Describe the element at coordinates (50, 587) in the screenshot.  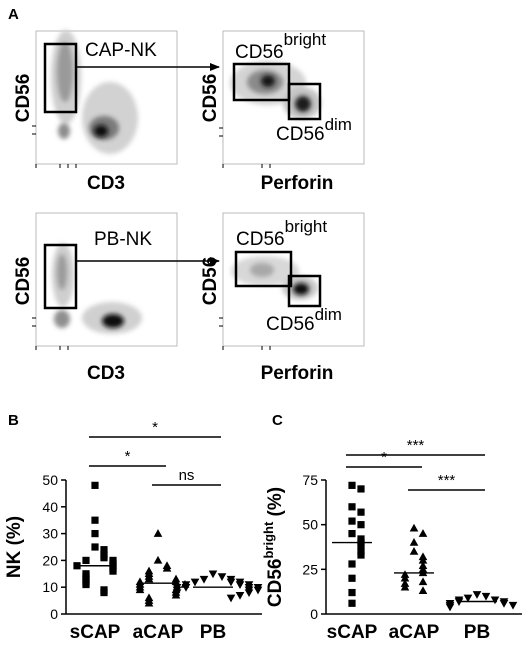
I see `y-tick-label: 10` at that location.